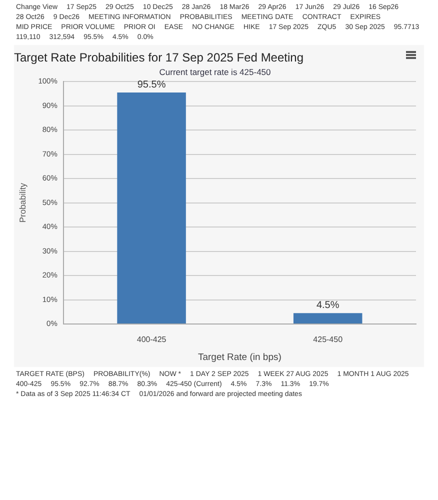 This screenshot has height=500, width=438. What do you see at coordinates (328, 339) in the screenshot?
I see `x-tick-label: 425-450` at bounding box center [328, 339].